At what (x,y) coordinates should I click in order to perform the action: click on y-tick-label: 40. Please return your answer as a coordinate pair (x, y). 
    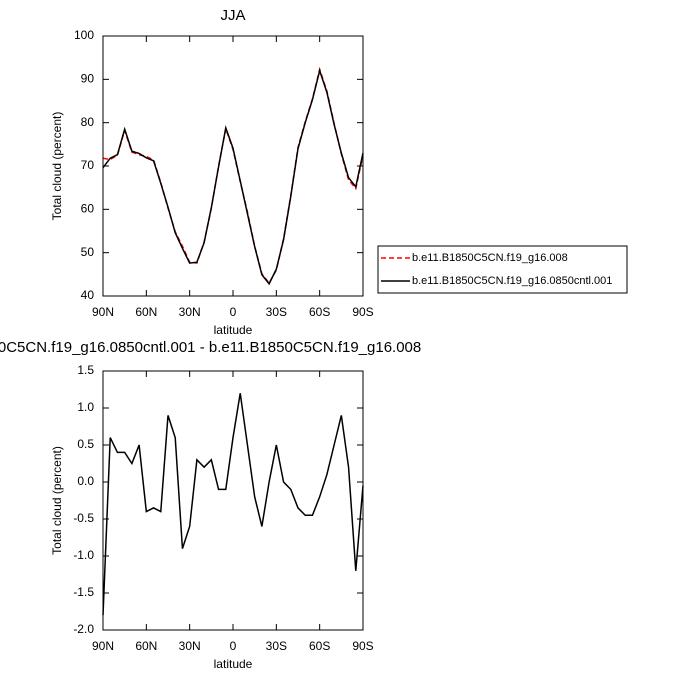
    Looking at the image, I should click on (88, 295).